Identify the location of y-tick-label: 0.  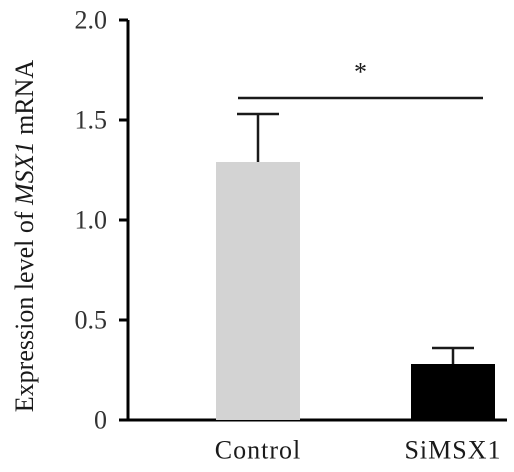
(100, 420).